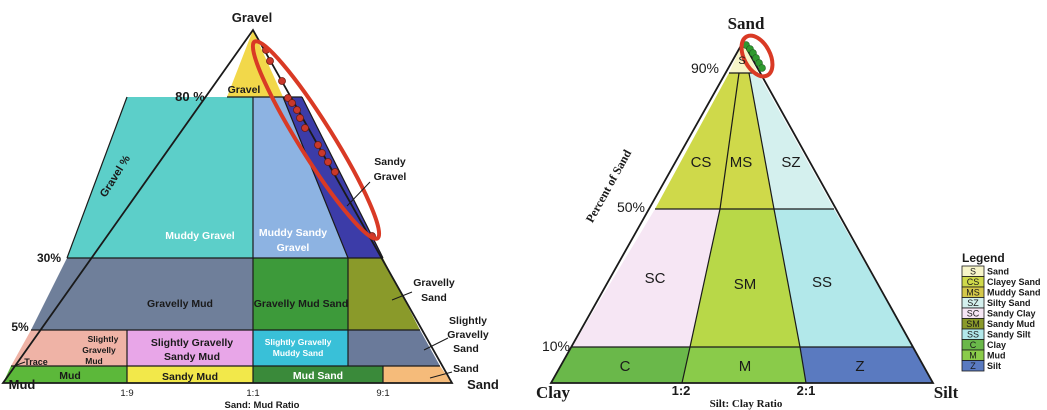  Describe the element at coordinates (973, 356) in the screenshot. I see `legend-code: M` at that location.